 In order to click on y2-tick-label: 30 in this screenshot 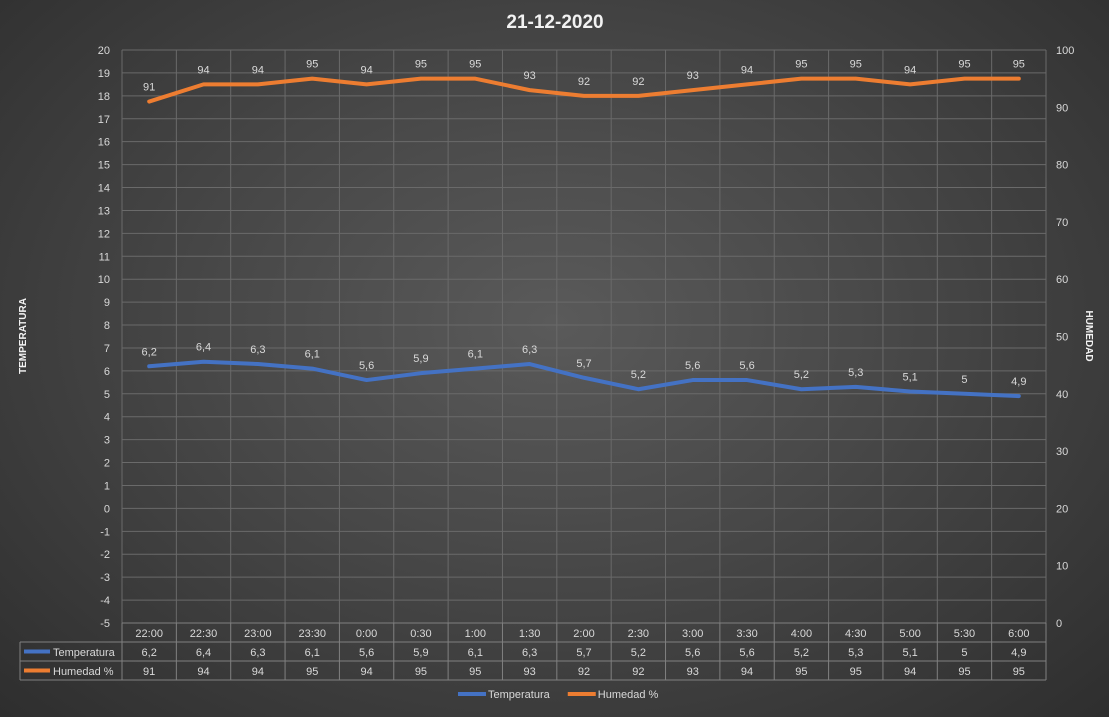, I will do `click(1062, 452)`.